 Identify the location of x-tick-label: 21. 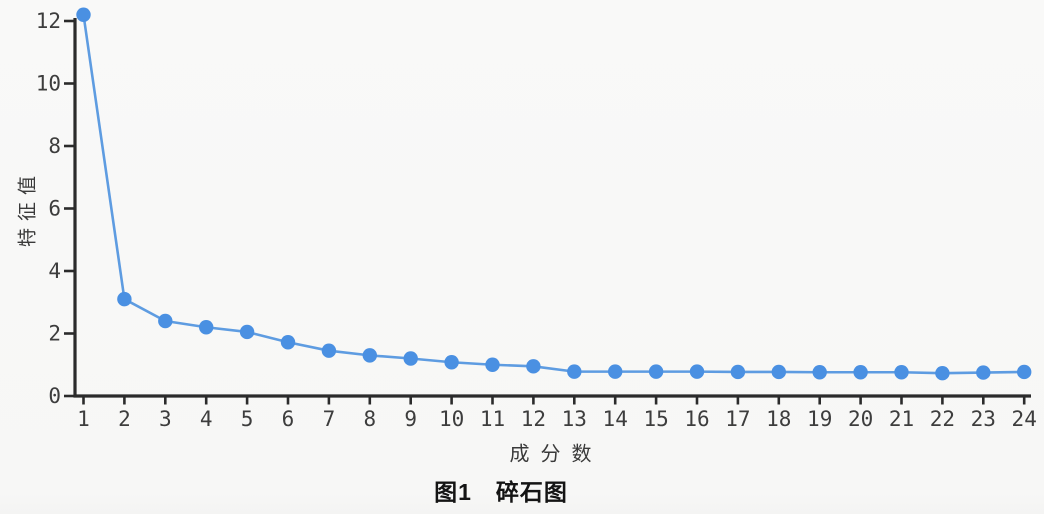
(901, 419).